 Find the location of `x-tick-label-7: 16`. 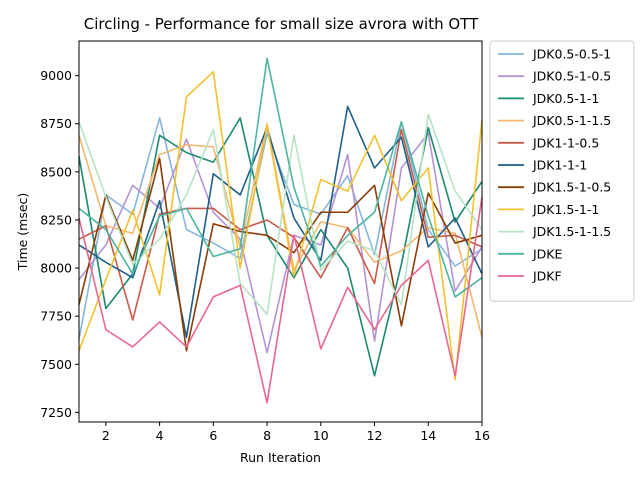

x-tick-label-7: 16 is located at coordinates (482, 435).